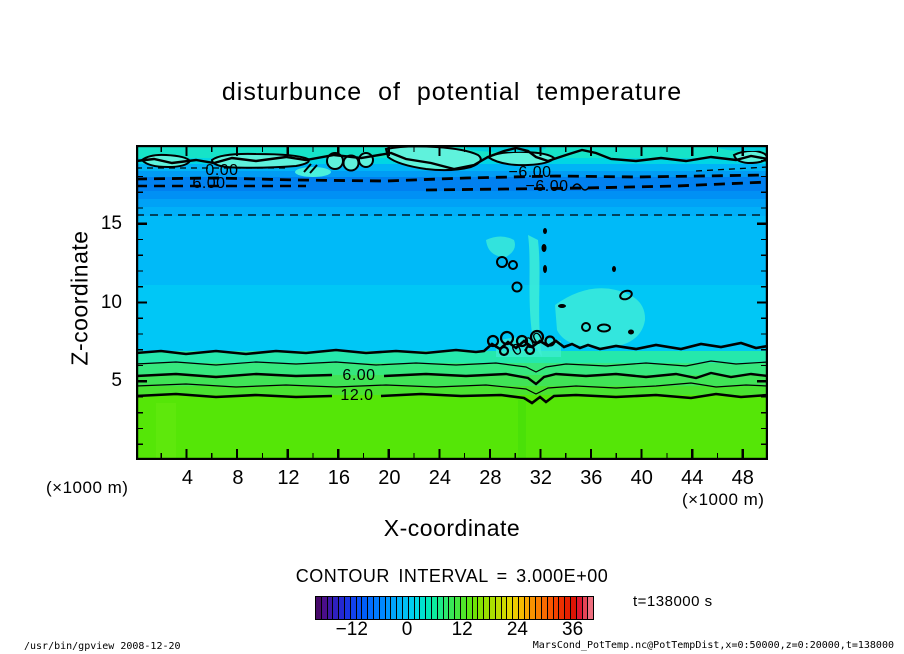 Image resolution: width=904 pixels, height=654 pixels. I want to click on x-tick-label: 4, so click(187, 478).